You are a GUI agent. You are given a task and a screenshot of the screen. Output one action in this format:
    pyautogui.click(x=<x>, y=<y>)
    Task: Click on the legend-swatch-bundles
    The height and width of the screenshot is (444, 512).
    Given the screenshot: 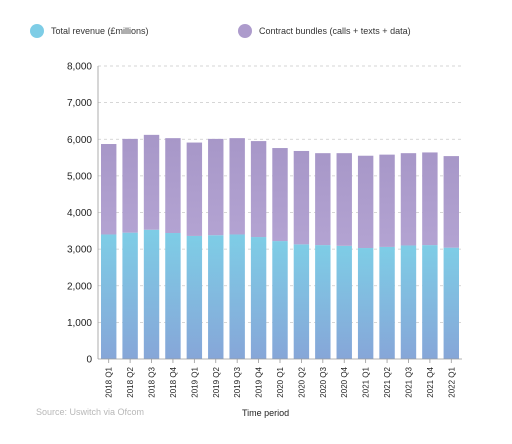 What is the action you would take?
    pyautogui.click(x=245, y=31)
    